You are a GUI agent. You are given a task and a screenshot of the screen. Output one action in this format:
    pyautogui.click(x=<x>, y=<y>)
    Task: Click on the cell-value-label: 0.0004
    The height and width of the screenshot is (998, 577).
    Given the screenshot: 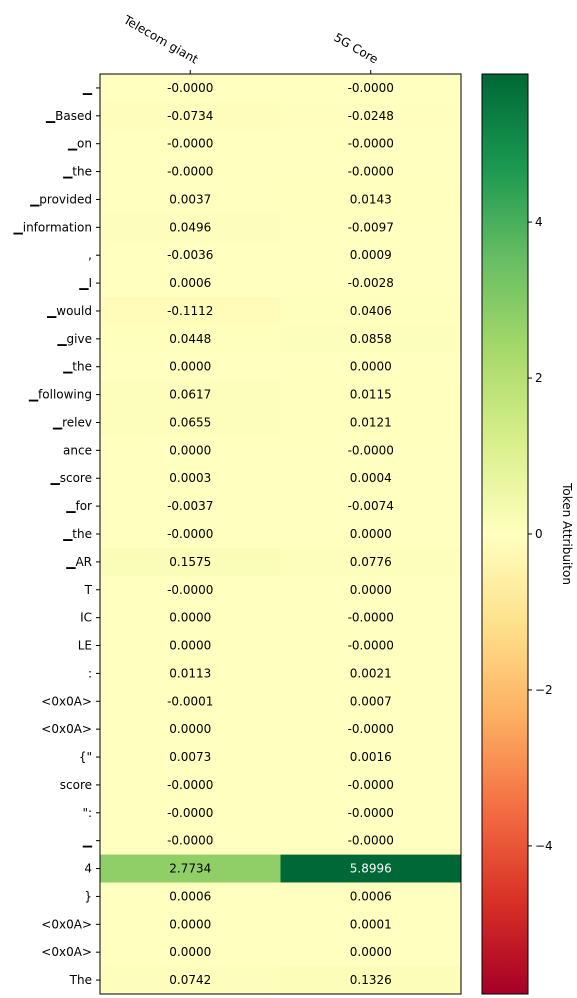 What is the action you would take?
    pyautogui.click(x=371, y=478)
    